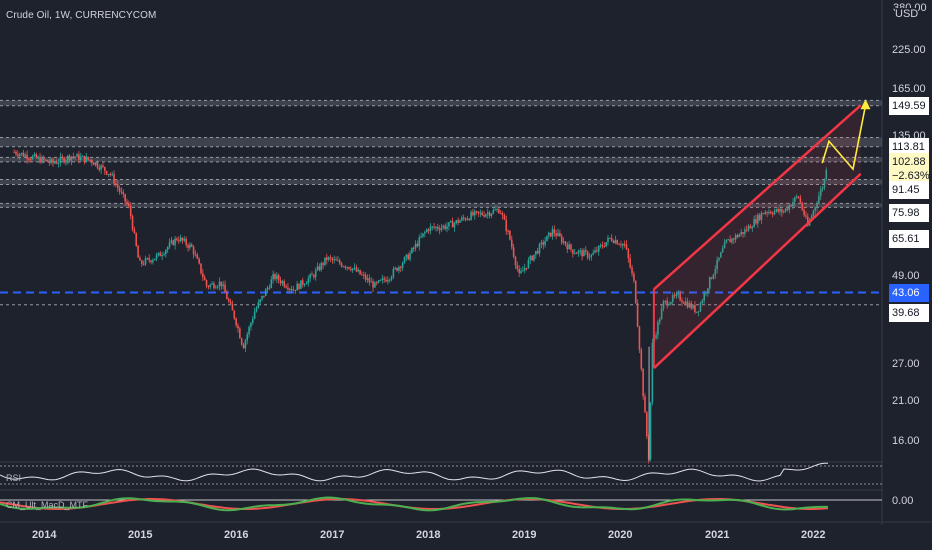  I want to click on macd-pane-label: CM_Ult_MacD_MTF, so click(47, 505).